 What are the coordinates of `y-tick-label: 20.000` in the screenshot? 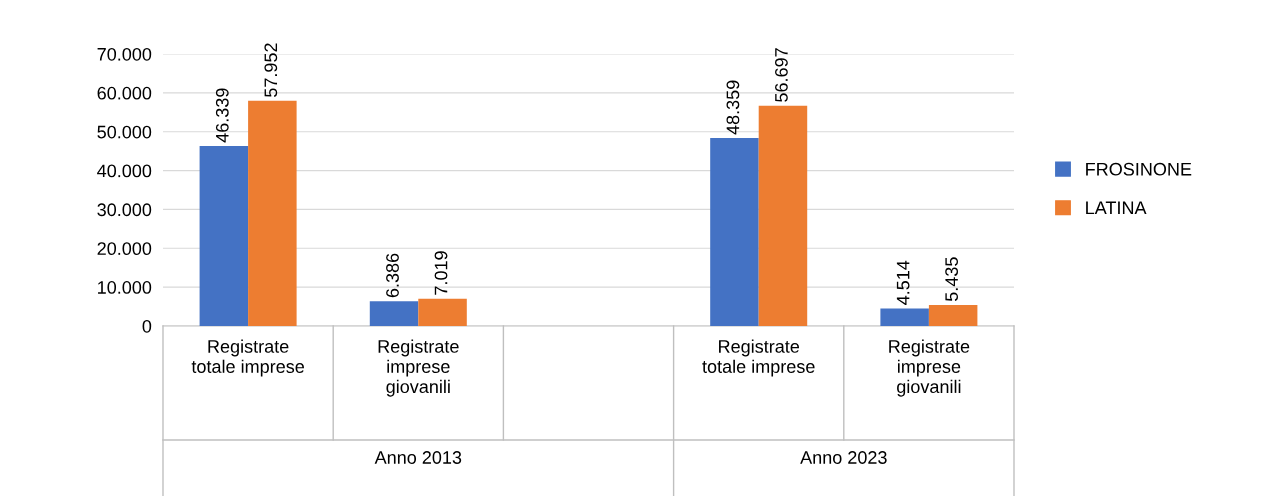 It's located at (124, 249).